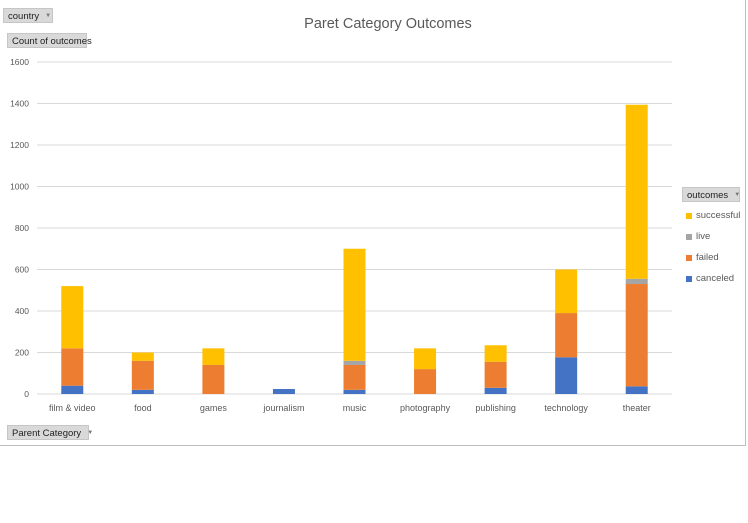  Describe the element at coordinates (637, 408) in the screenshot. I see `x-tick-label: theater` at that location.